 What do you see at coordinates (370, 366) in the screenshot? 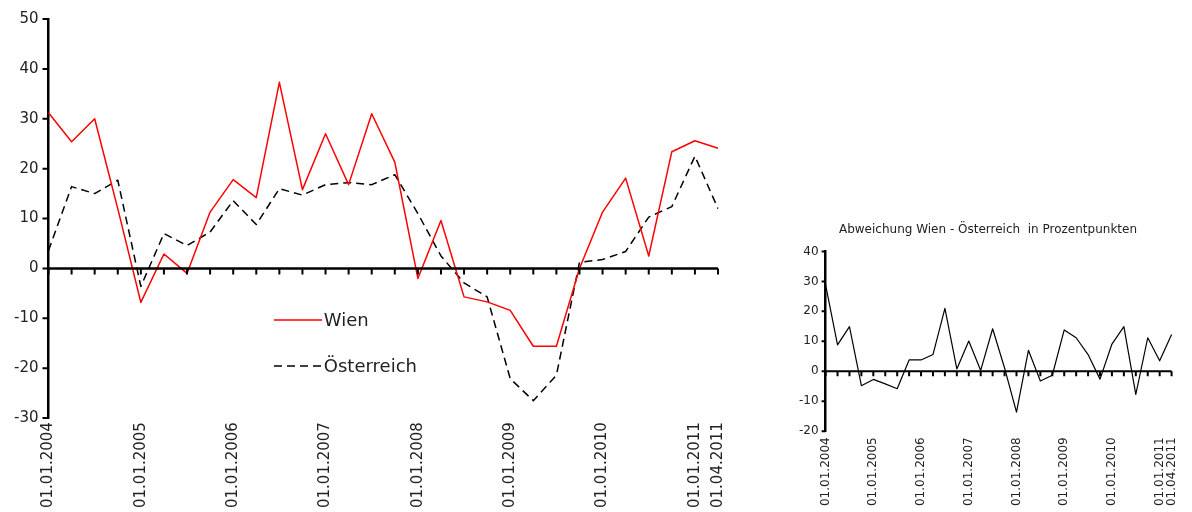
I see `legend-label: Österreich` at bounding box center [370, 366].